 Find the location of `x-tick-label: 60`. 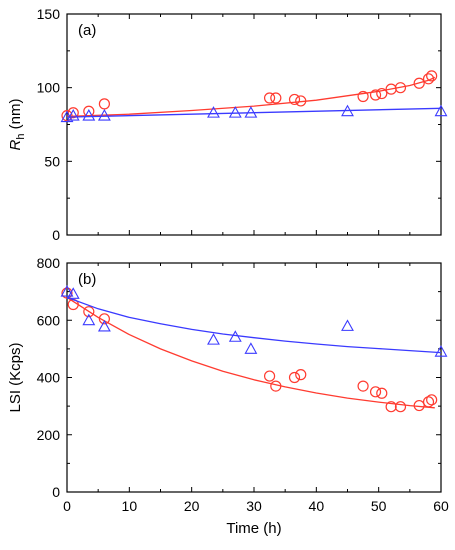

x-tick-label: 60 is located at coordinates (441, 506).